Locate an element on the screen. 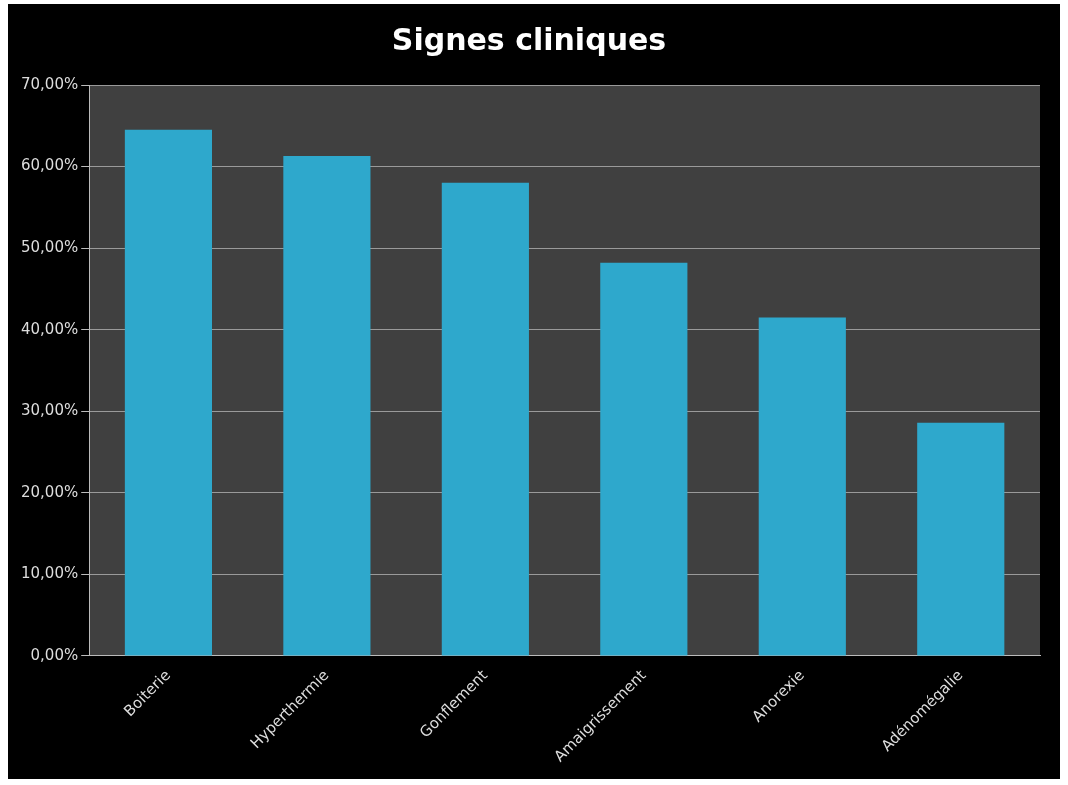 The width and height of the screenshot is (1068, 785). chart-title: Signes cliniques is located at coordinates (529, 39).